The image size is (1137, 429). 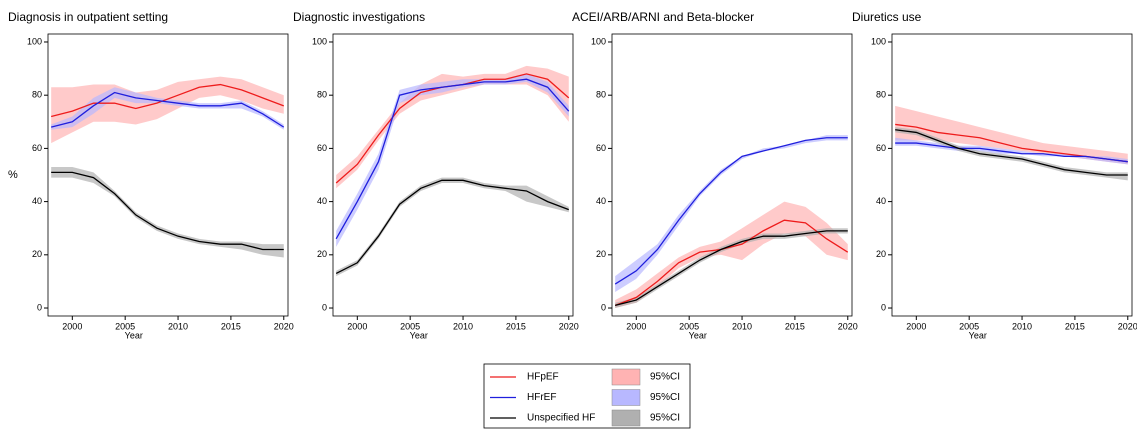 I want to click on legend-label: HFrEF, so click(x=541, y=397).